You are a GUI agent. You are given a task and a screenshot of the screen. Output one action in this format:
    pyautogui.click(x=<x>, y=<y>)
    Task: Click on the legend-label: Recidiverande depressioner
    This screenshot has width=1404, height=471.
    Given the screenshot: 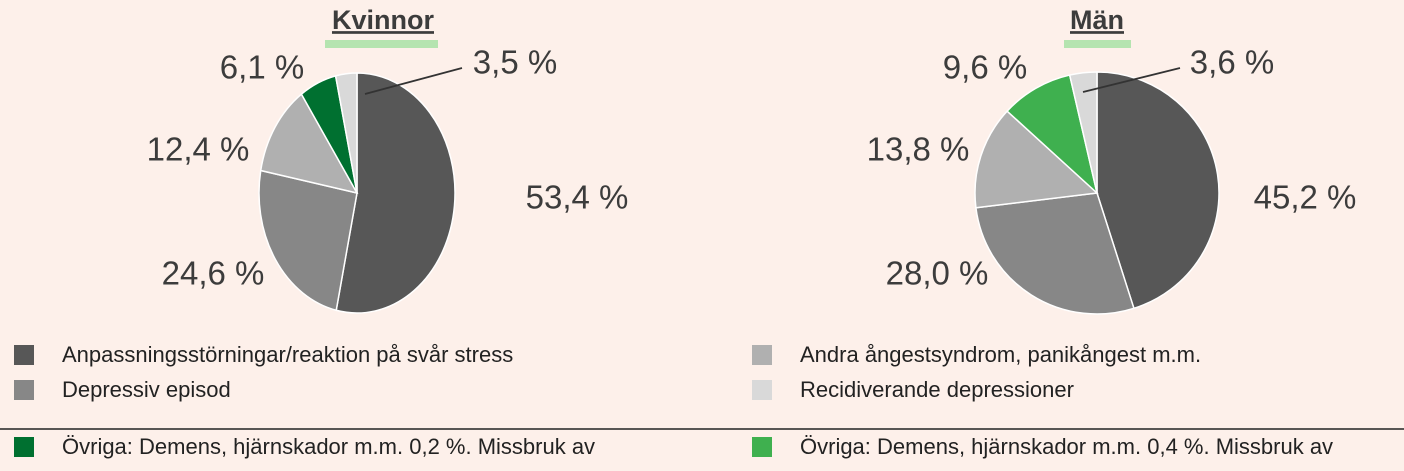 What is the action you would take?
    pyautogui.click(x=937, y=389)
    